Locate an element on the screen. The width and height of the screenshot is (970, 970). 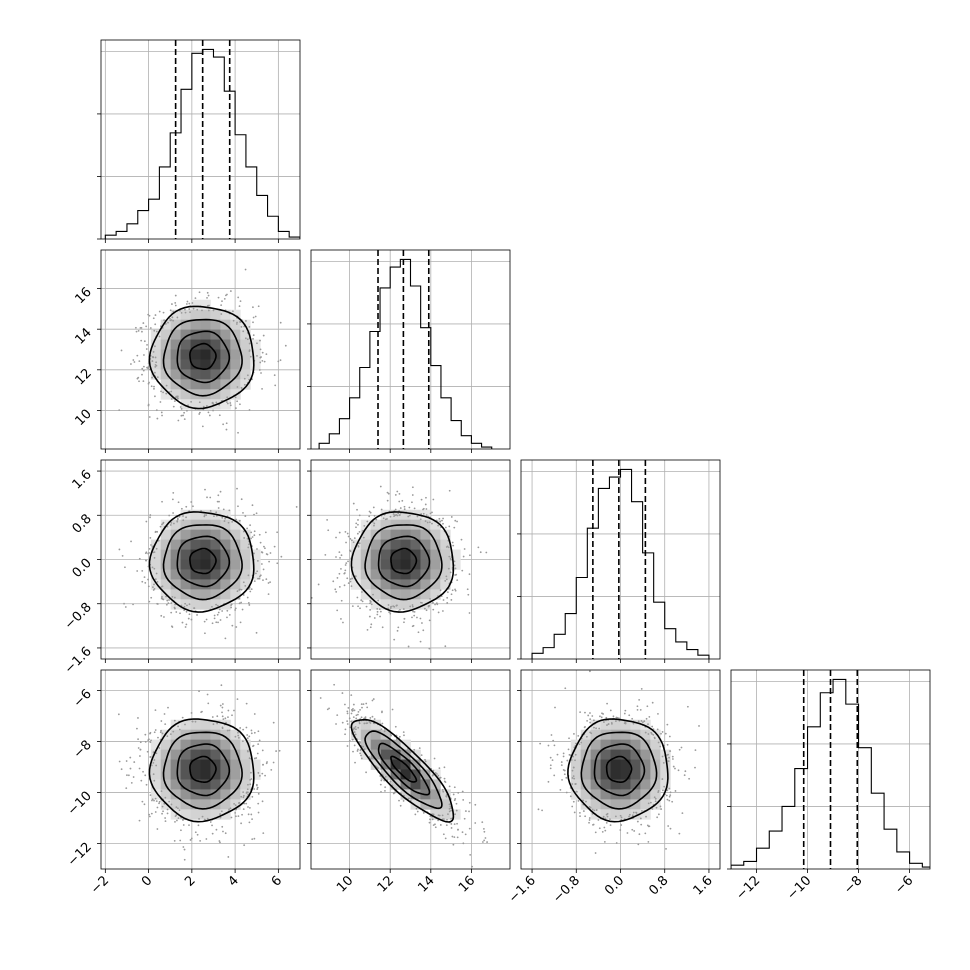
contour-line is located at coordinates (404, 561).